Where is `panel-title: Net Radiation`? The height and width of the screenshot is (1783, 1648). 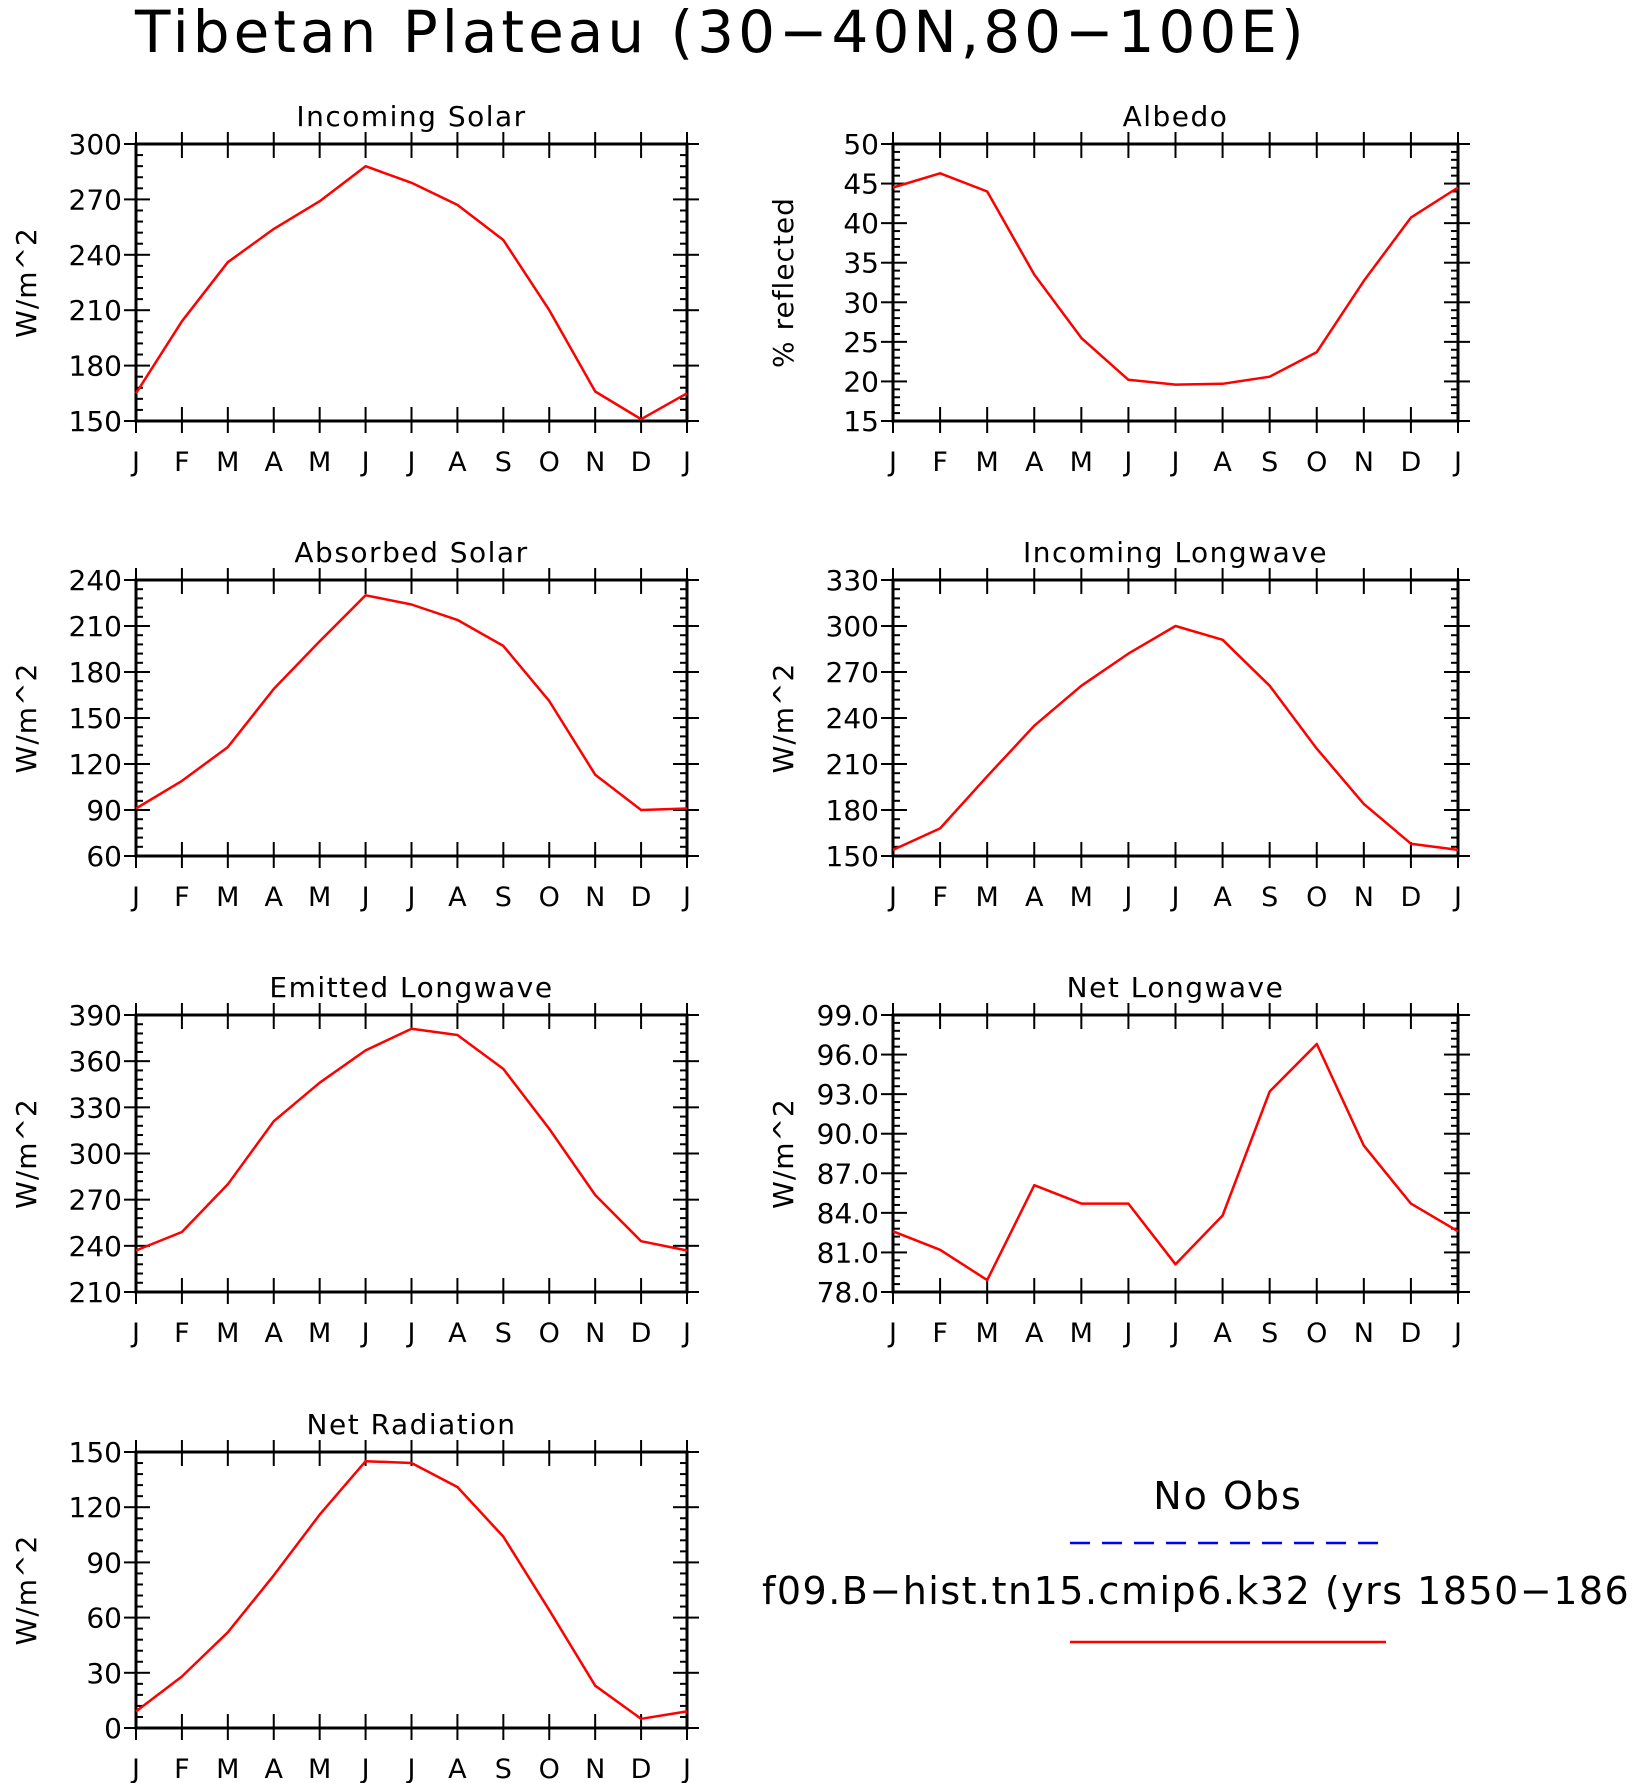 panel-title: Net Radiation is located at coordinates (412, 1424).